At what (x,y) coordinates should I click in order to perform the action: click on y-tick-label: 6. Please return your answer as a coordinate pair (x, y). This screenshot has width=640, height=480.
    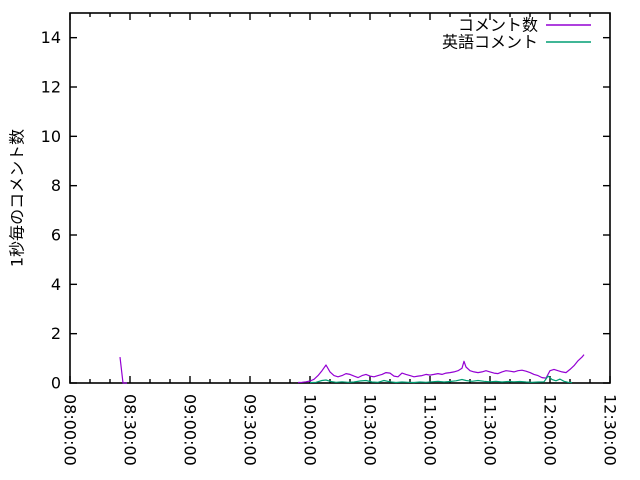
    Looking at the image, I should click on (56, 235).